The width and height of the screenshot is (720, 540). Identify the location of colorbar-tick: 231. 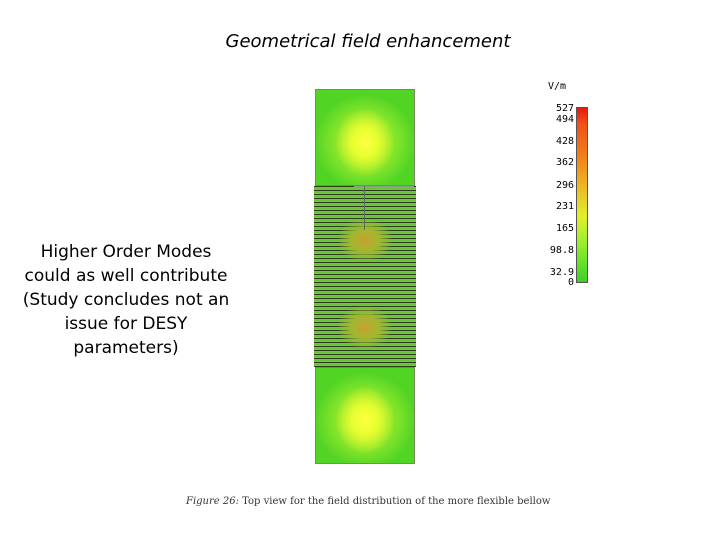
(564, 206).